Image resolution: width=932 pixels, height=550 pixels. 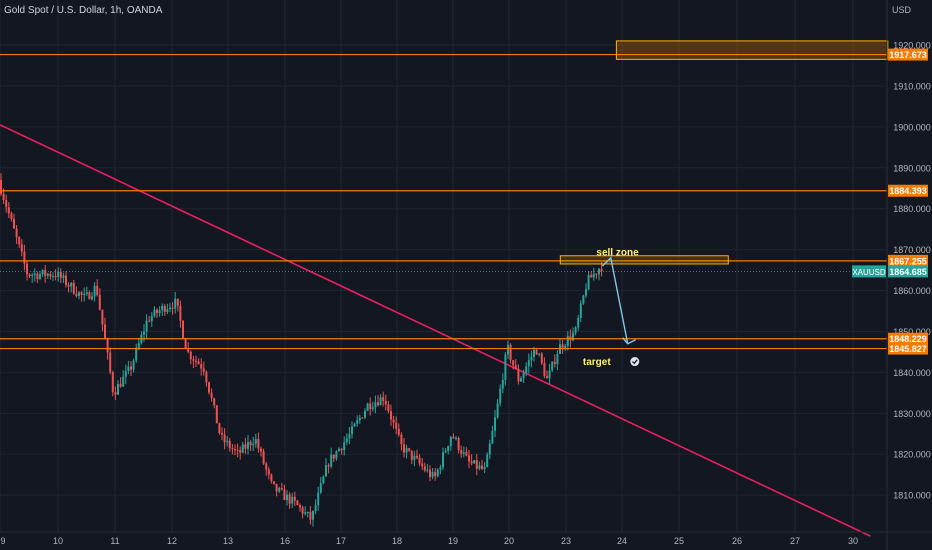 What do you see at coordinates (83, 10) in the screenshot?
I see `symbol-title: Gold Spot / U.S. Dollar, 1h, OANDA` at bounding box center [83, 10].